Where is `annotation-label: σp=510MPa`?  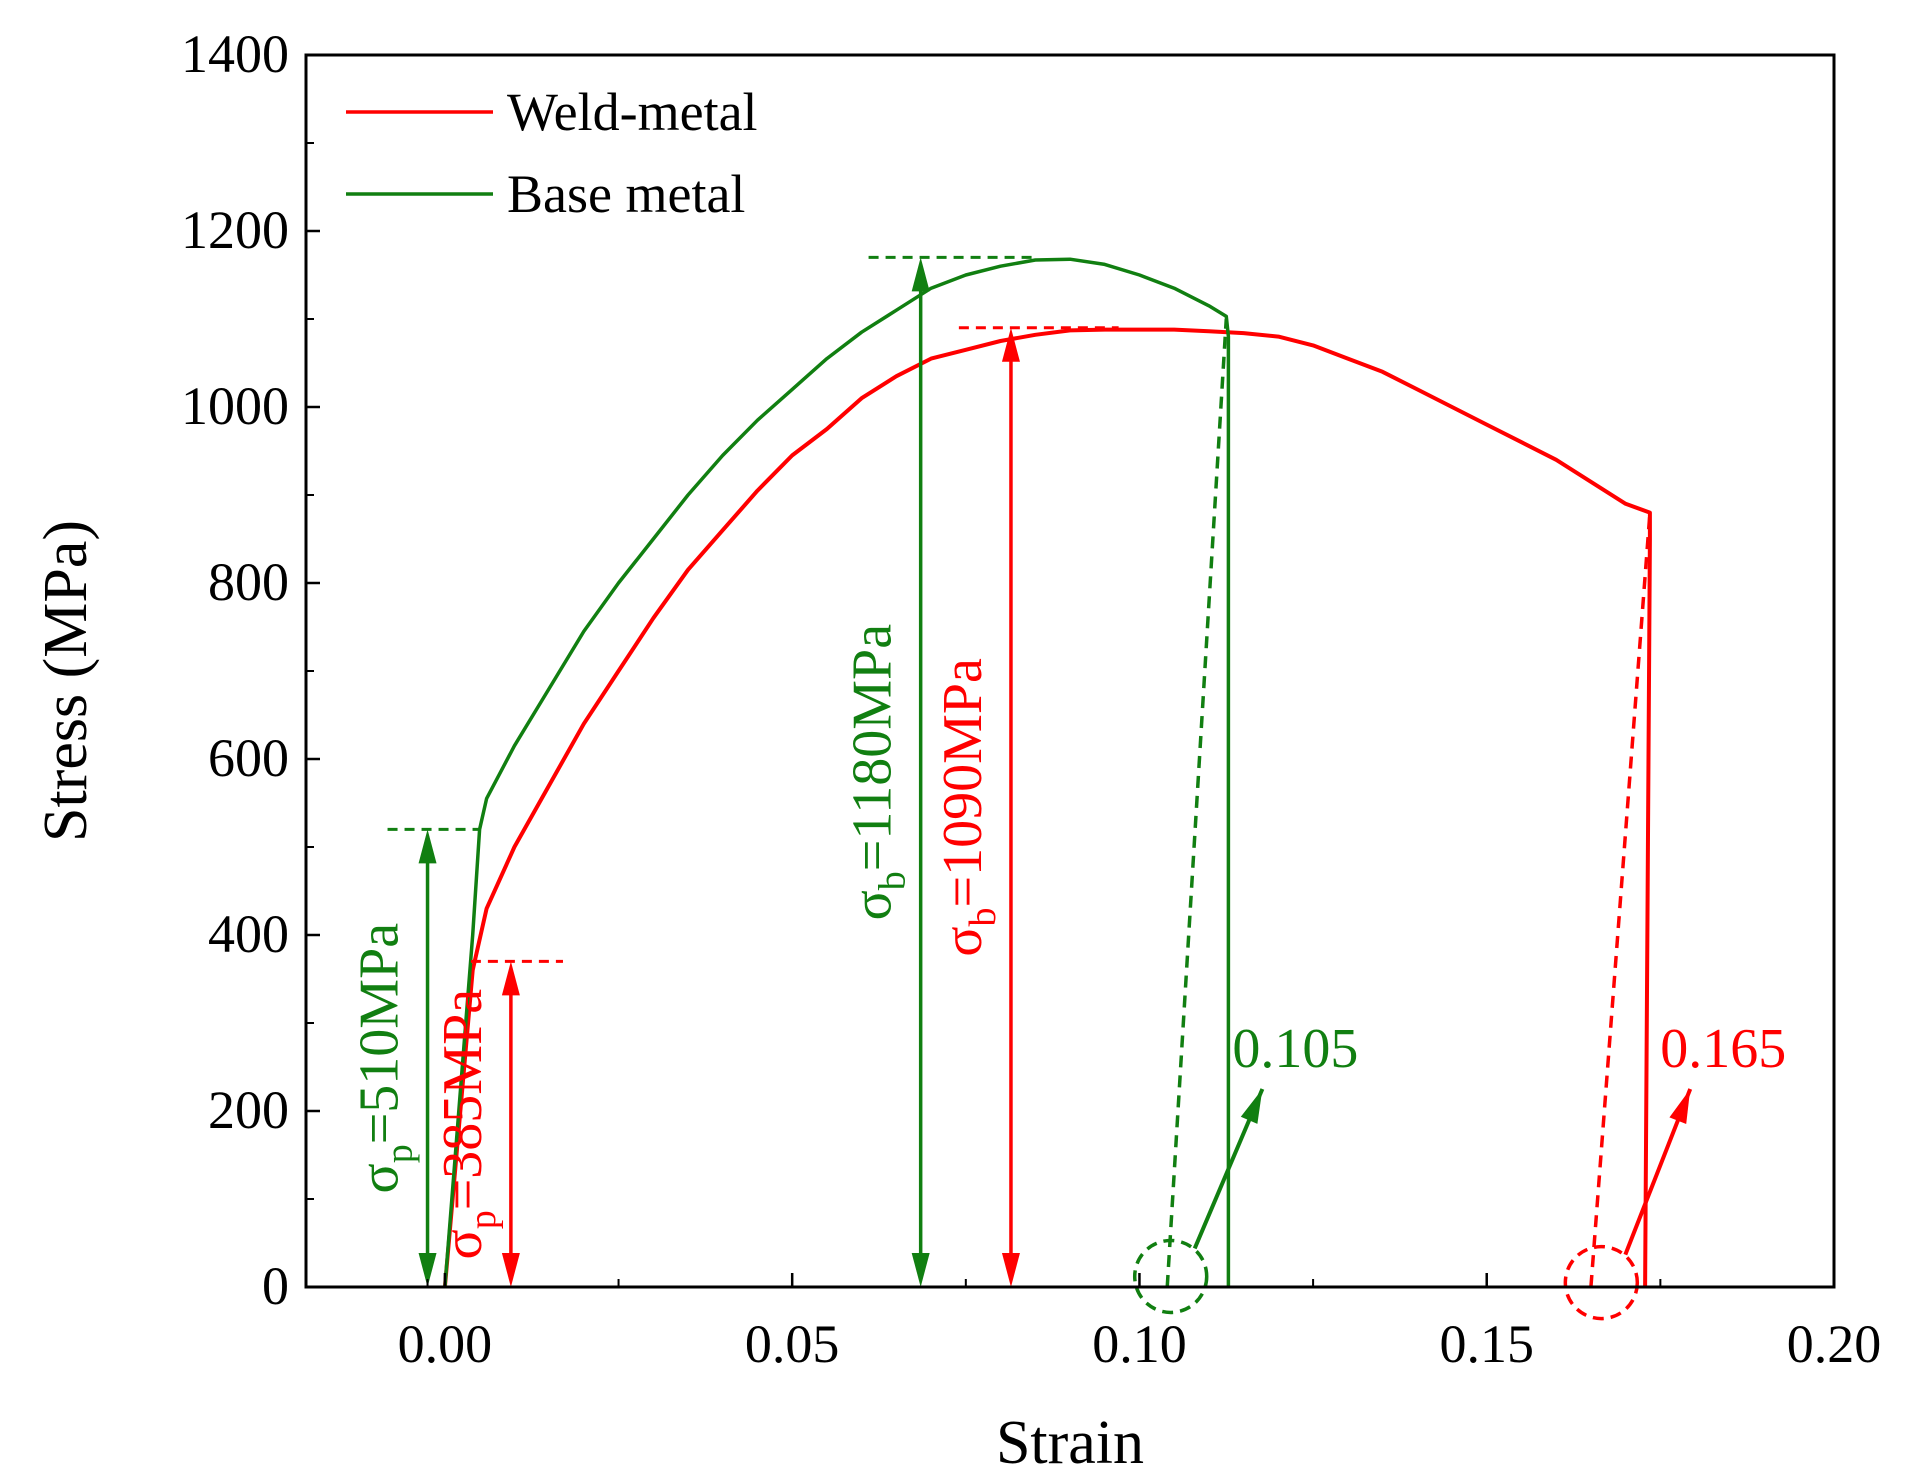
annotation-label: σp=510MPa is located at coordinates (385, 1058).